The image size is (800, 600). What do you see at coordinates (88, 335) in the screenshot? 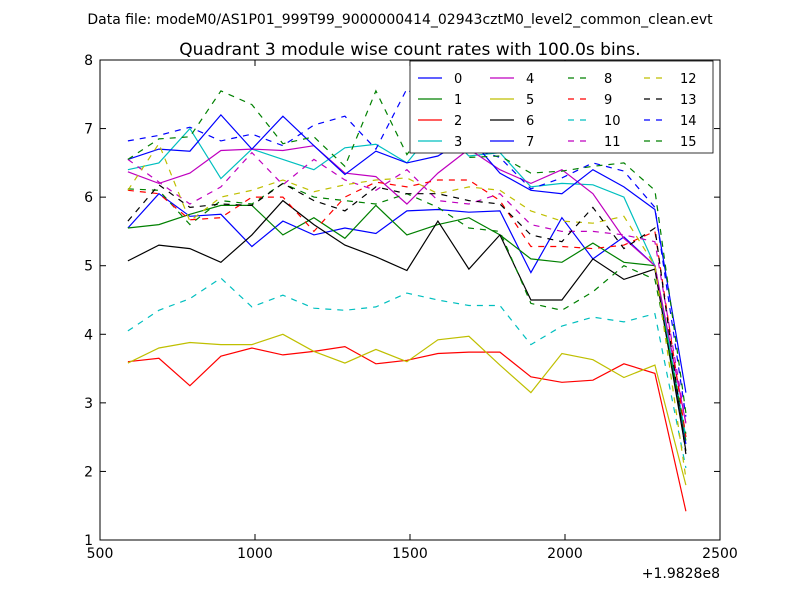
I see `y-tick-label: 4` at bounding box center [88, 335].